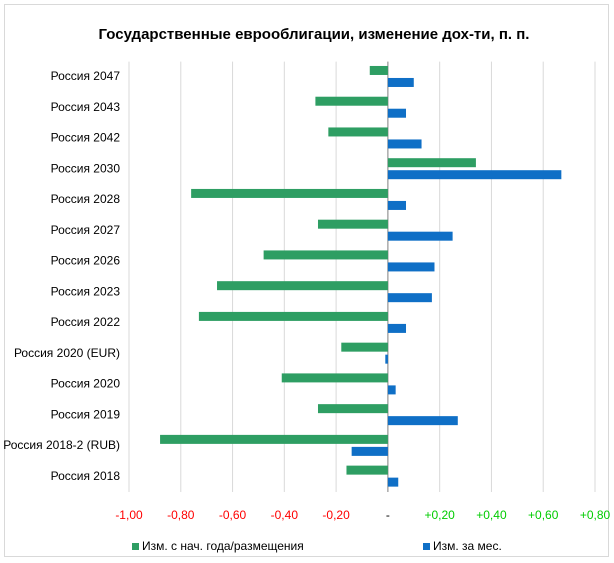 This screenshot has height=563, width=614. Describe the element at coordinates (86, 230) in the screenshot. I see `y-tick-label: Россия 2027` at that location.